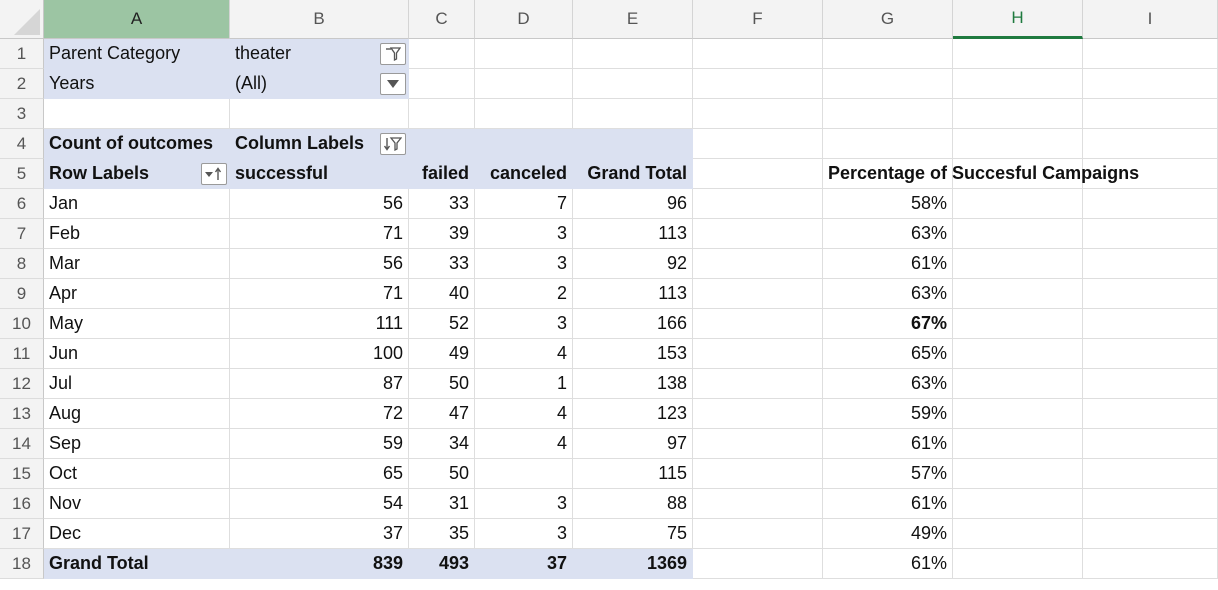  What do you see at coordinates (22, 19) in the screenshot?
I see `select-all-corner` at bounding box center [22, 19].